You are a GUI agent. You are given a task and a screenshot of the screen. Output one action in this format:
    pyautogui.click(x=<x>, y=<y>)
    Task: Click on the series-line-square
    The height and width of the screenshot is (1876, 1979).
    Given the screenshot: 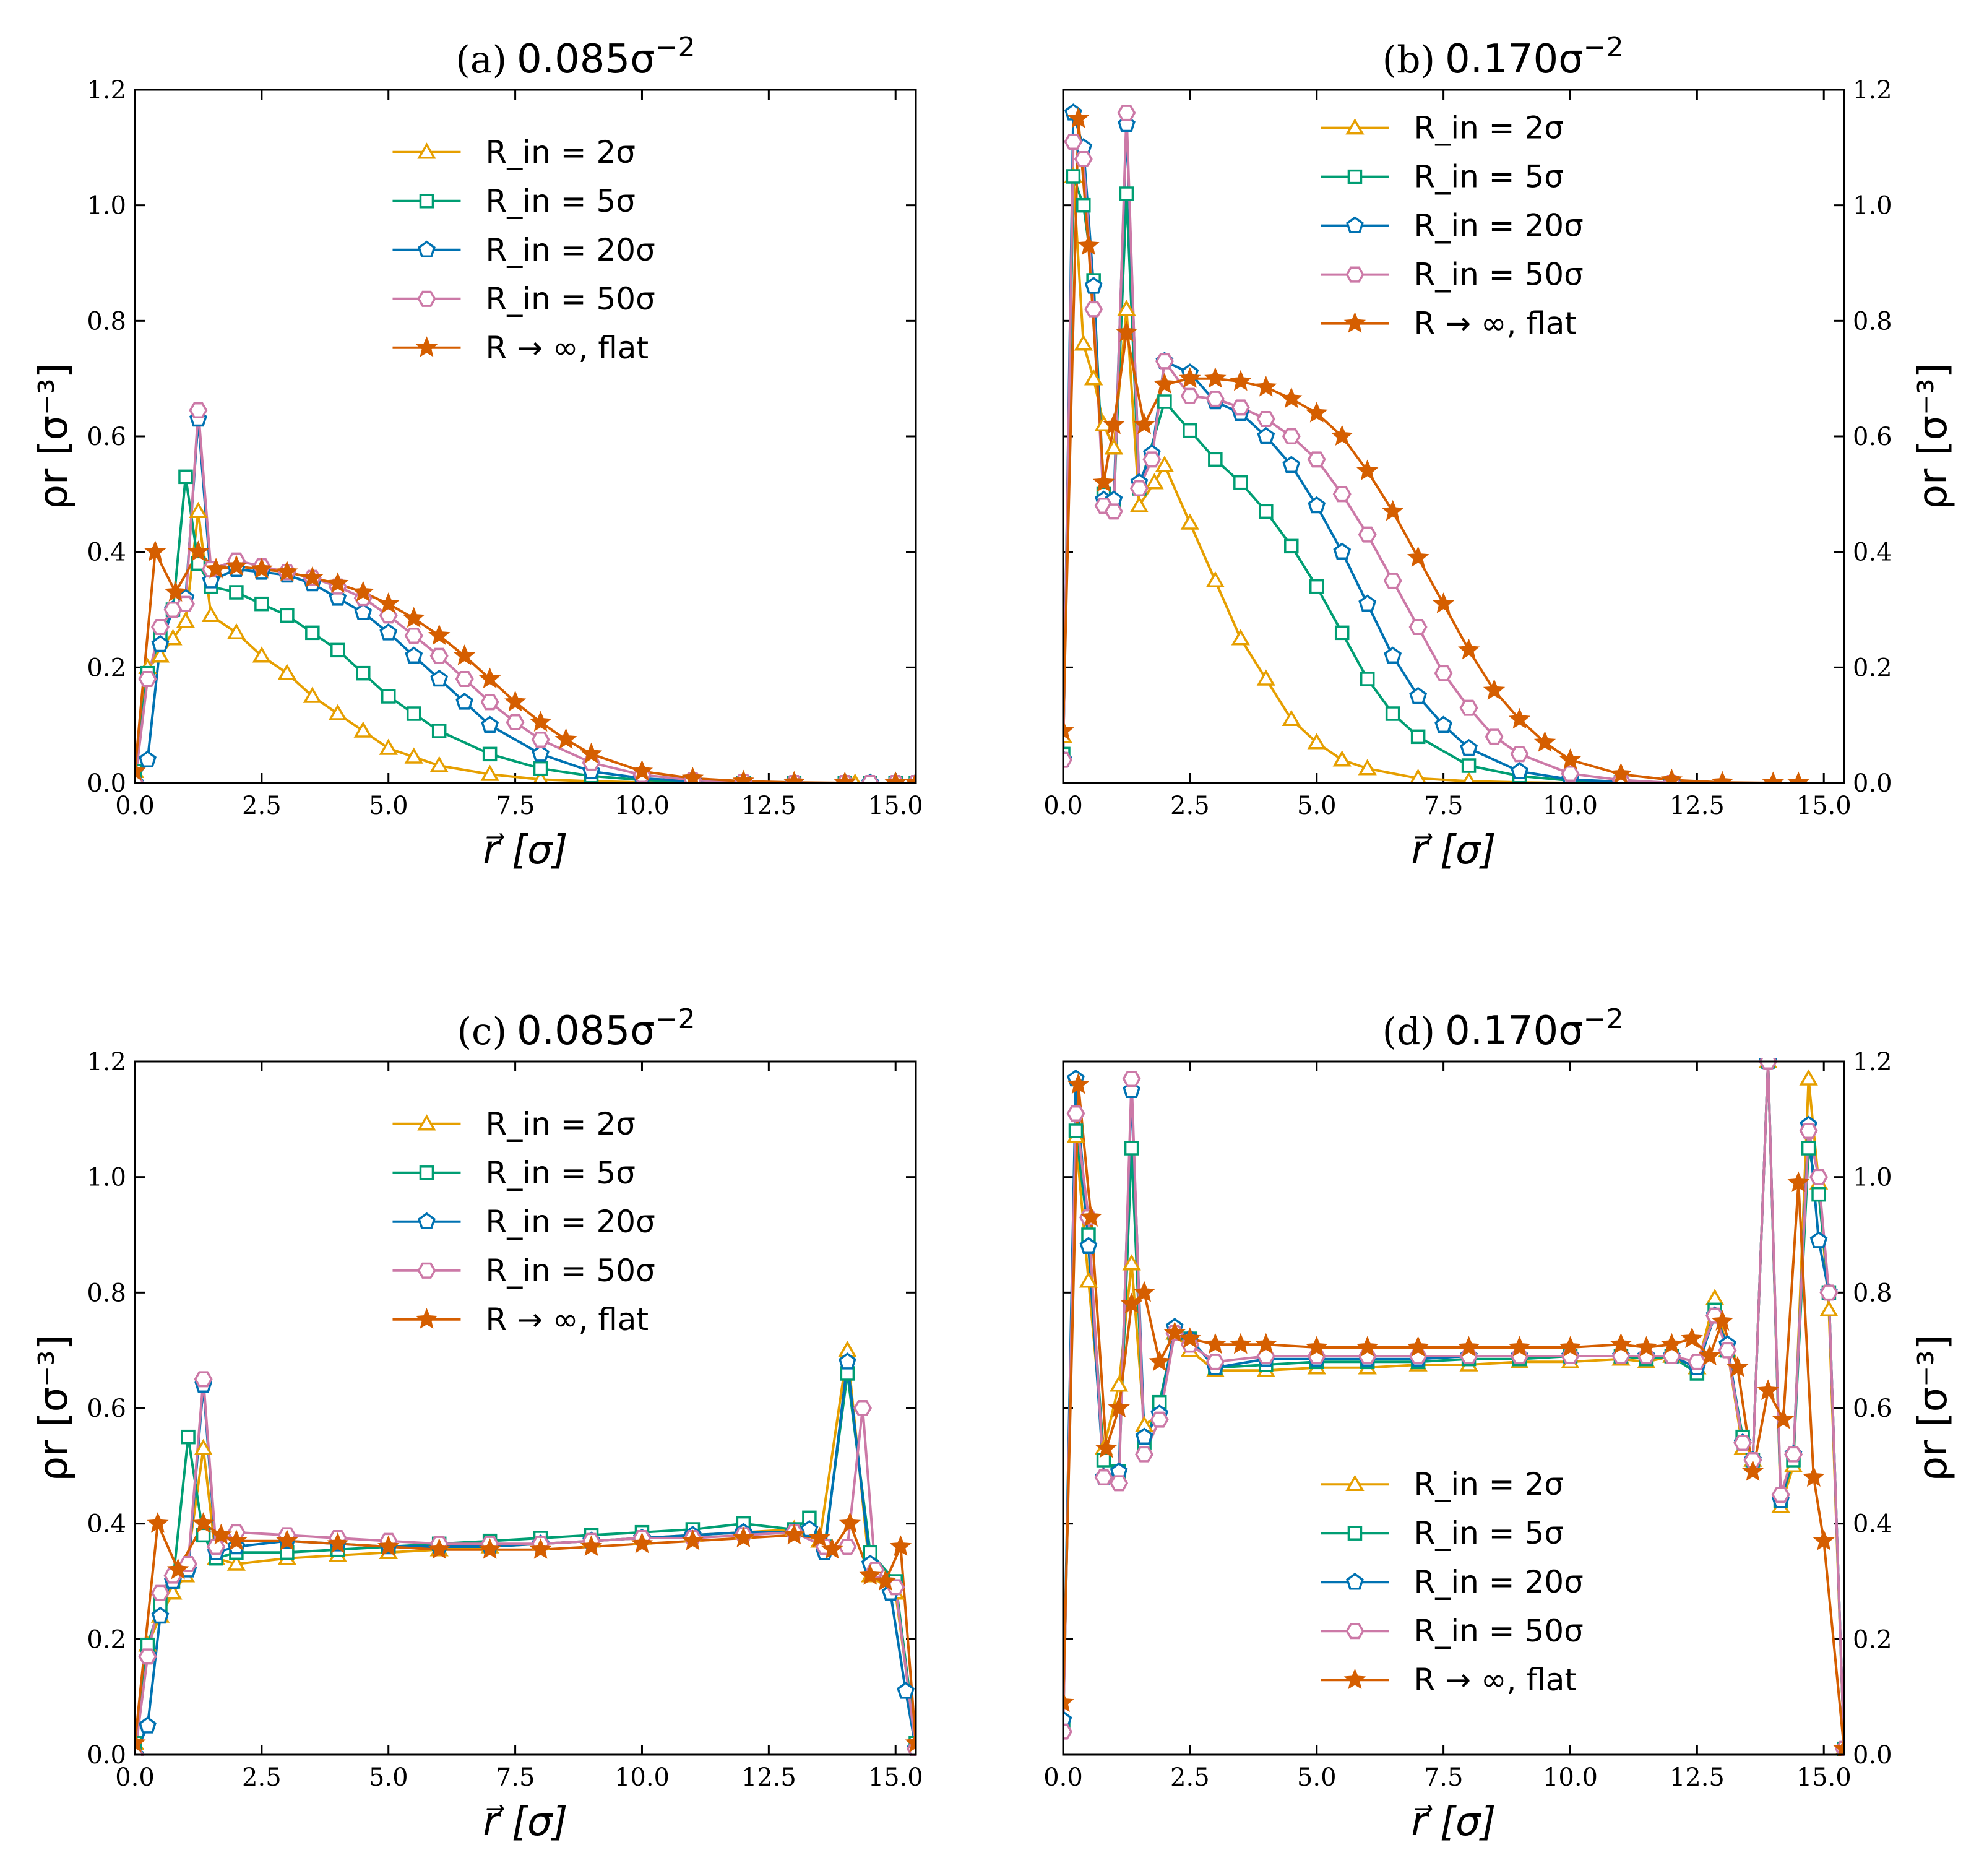 What is the action you would take?
    pyautogui.click(x=525, y=1558)
    